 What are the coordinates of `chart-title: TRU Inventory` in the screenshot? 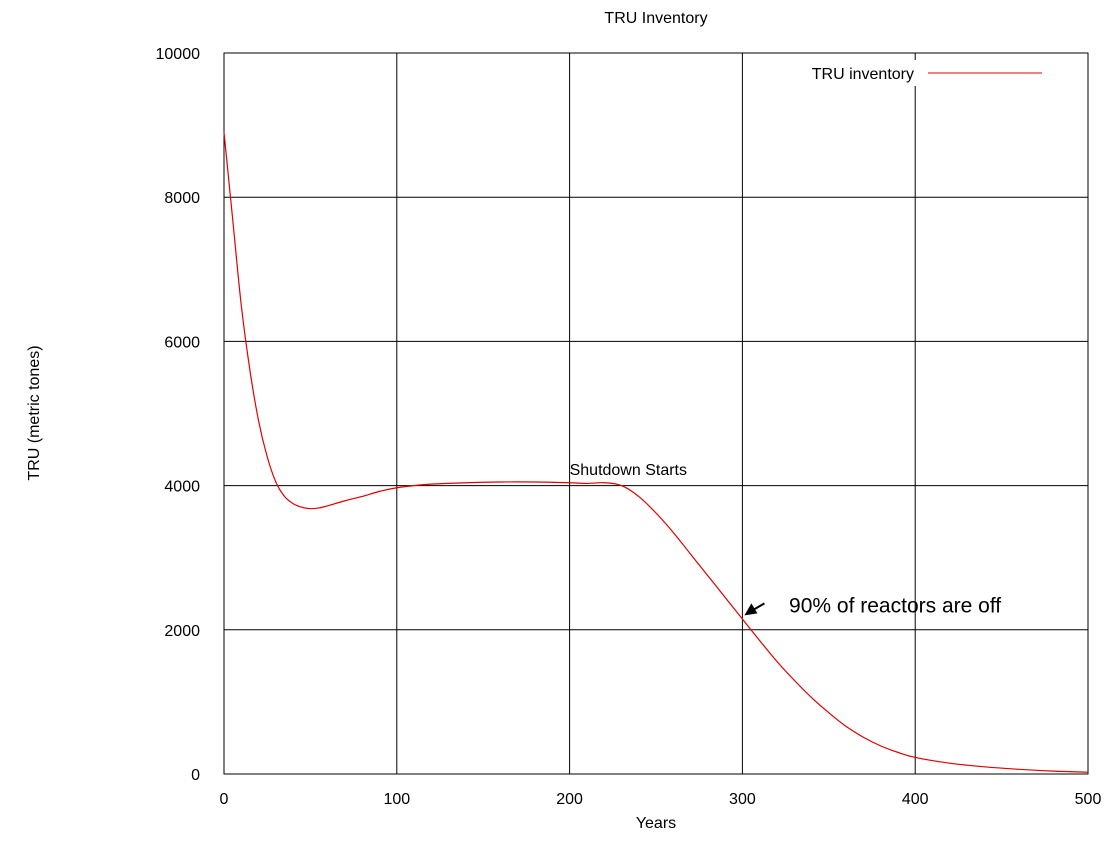 It's located at (655, 18).